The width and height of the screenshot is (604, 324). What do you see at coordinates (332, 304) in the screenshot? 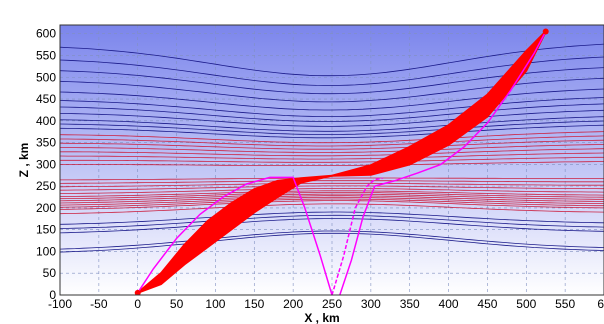
I see `x-tick-label: 250` at bounding box center [332, 304].